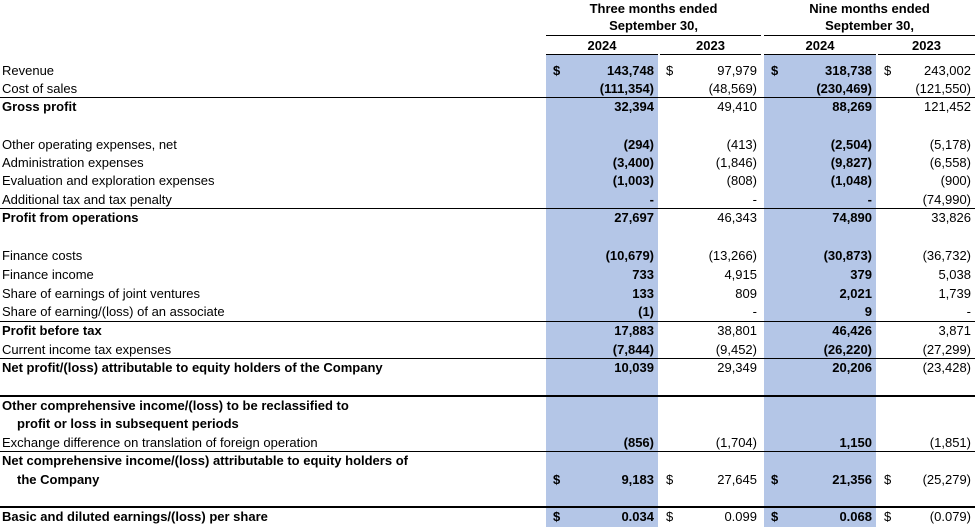 Image resolution: width=975 pixels, height=527 pixels. What do you see at coordinates (737, 479) in the screenshot?
I see `value-q3-2023: 27,645` at bounding box center [737, 479].